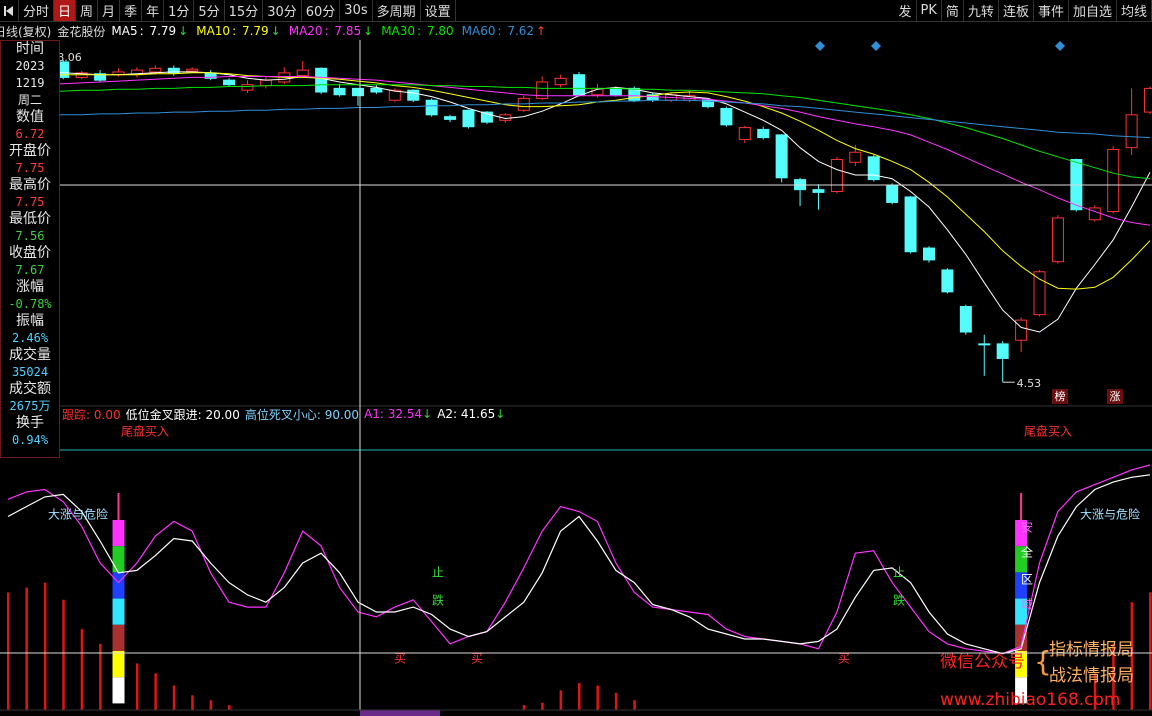 The height and width of the screenshot is (716, 1152). I want to click on info-value: 7.56, so click(30, 236).